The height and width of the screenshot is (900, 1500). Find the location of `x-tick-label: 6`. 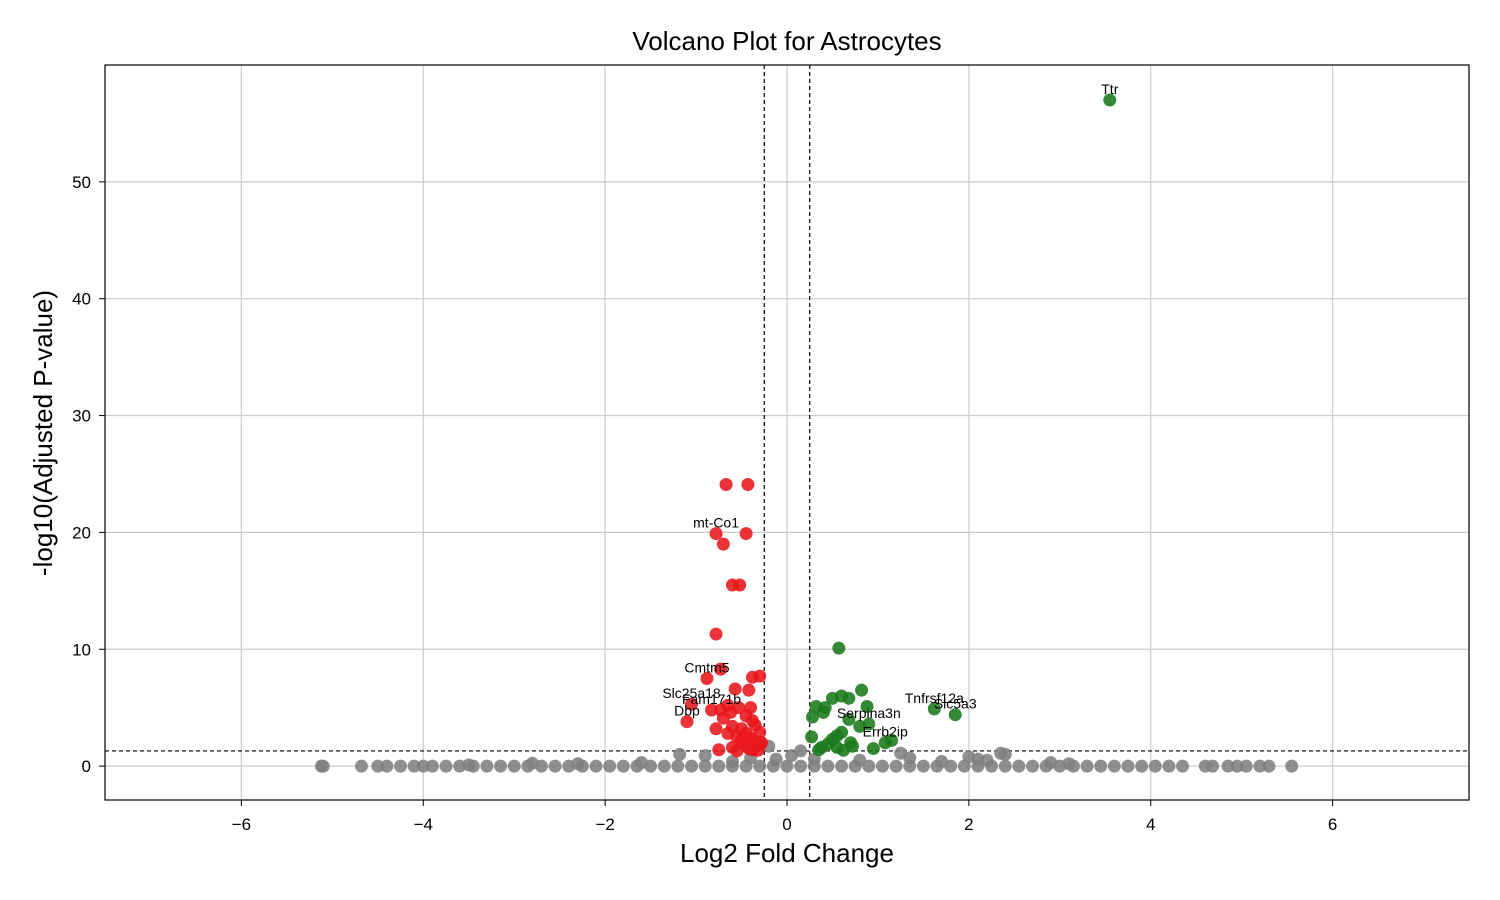

x-tick-label: 6 is located at coordinates (1332, 824).